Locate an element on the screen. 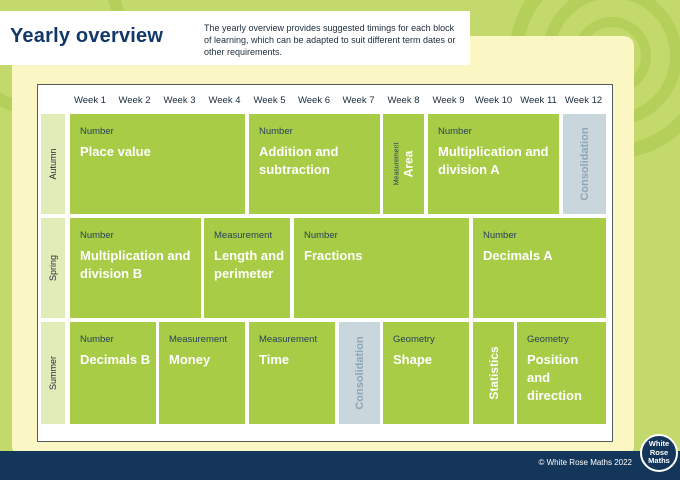 This screenshot has width=680, height=480. block-consolidation-autumn: Consolidation is located at coordinates (584, 164).